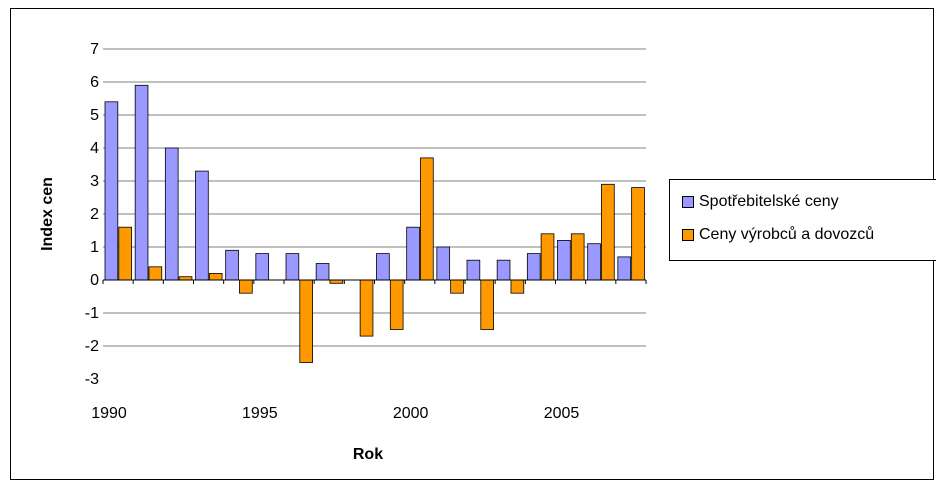 The height and width of the screenshot is (484, 936). What do you see at coordinates (688, 235) in the screenshot?
I see `legend-swatch-ppi` at bounding box center [688, 235].